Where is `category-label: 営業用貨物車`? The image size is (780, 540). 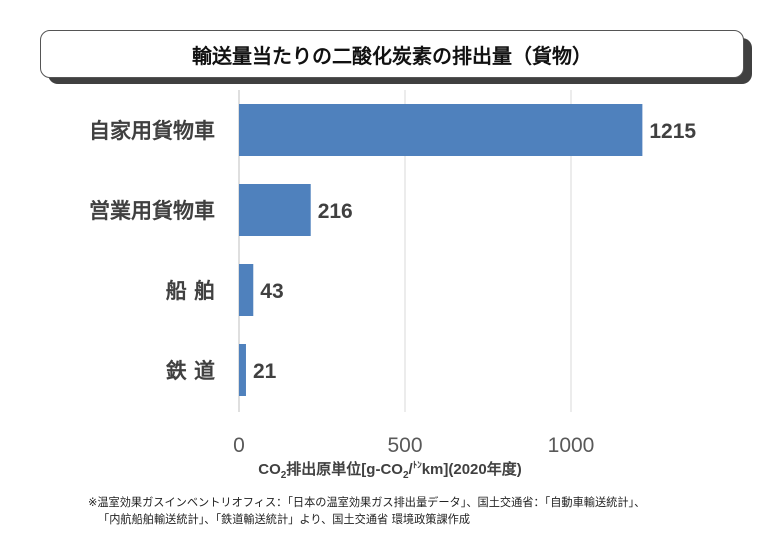 category-label: 営業用貨物車 is located at coordinates (152, 211).